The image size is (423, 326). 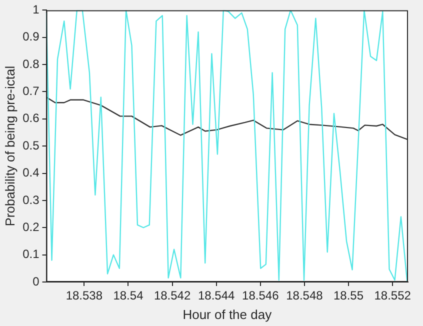 What do you see at coordinates (31, 145) in the screenshot?
I see `y-tick-label: 0.5` at bounding box center [31, 145].